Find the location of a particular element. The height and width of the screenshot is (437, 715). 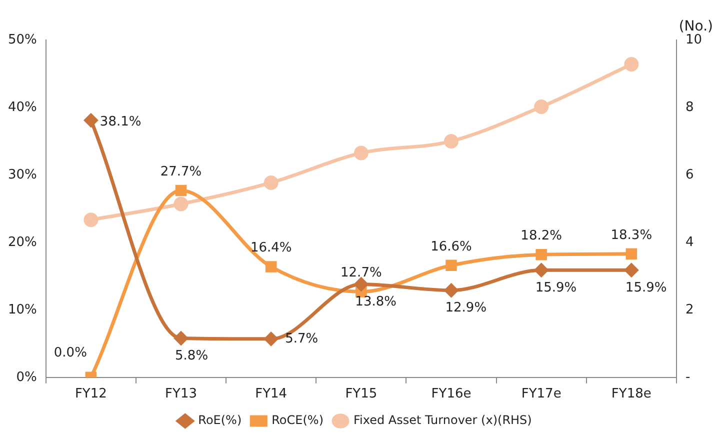

data-label: 13.8% is located at coordinates (375, 302).